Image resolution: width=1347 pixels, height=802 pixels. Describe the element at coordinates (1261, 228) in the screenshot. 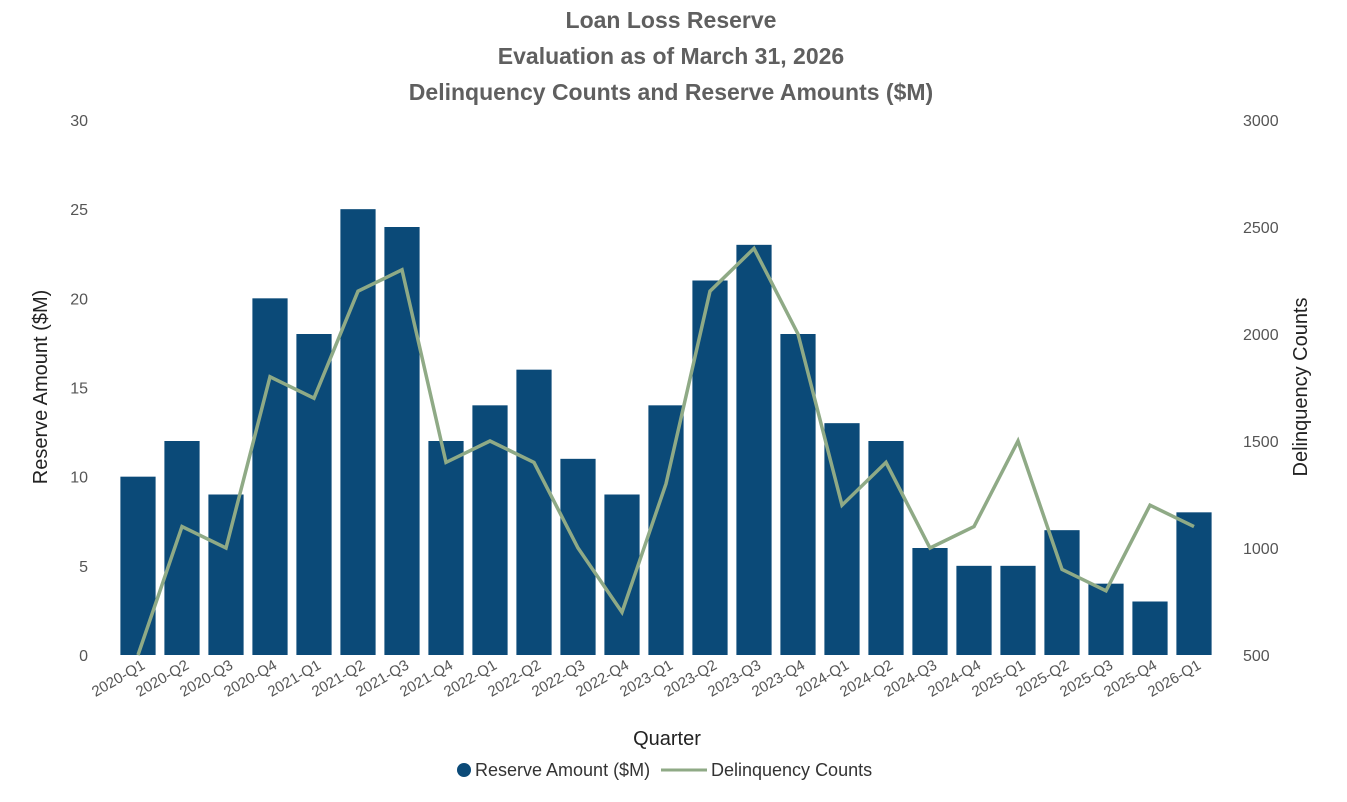

I see `y-right-tick-label: 2500` at that location.